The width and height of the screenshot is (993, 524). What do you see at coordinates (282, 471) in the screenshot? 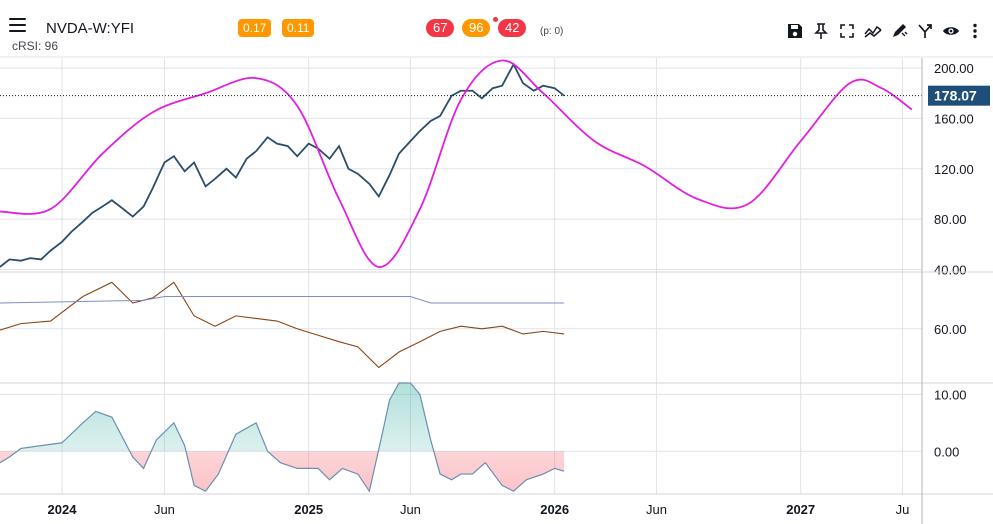
I see `oscillator-negative-area` at bounding box center [282, 471].